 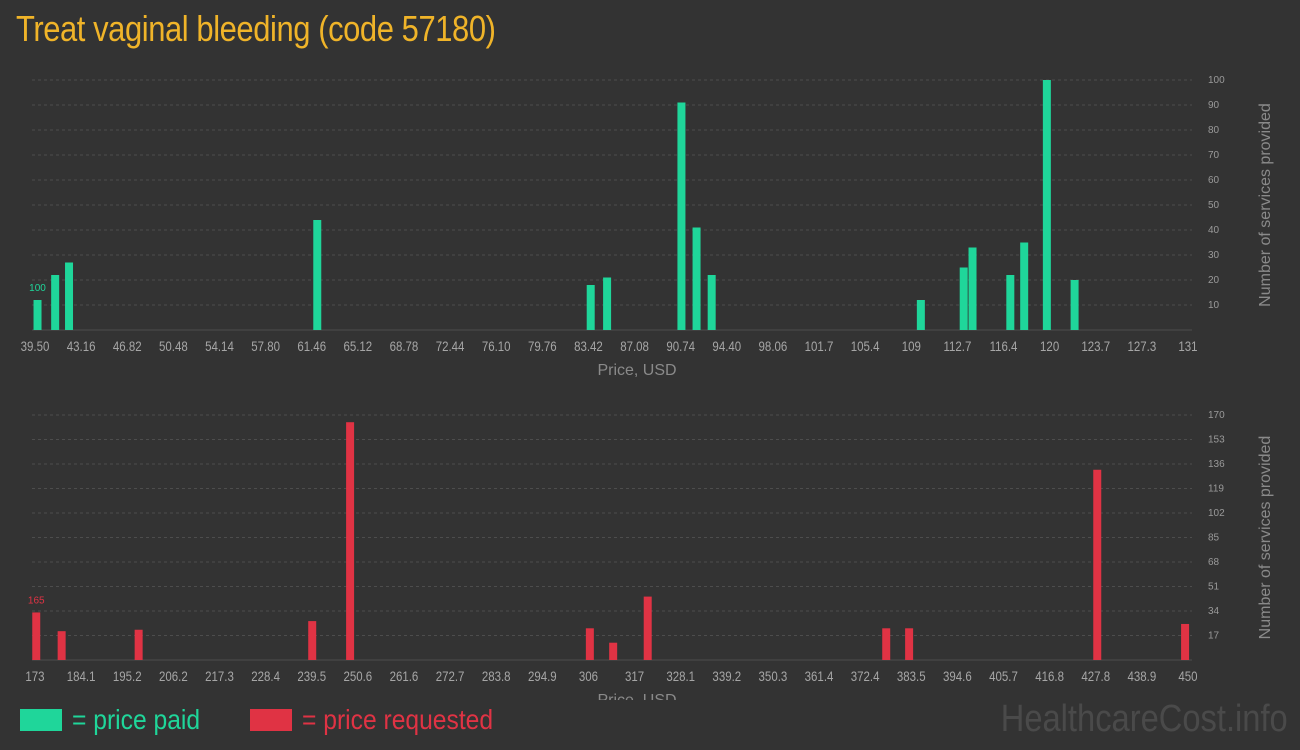 What do you see at coordinates (34, 676) in the screenshot?
I see `x-tick-label: 173` at bounding box center [34, 676].